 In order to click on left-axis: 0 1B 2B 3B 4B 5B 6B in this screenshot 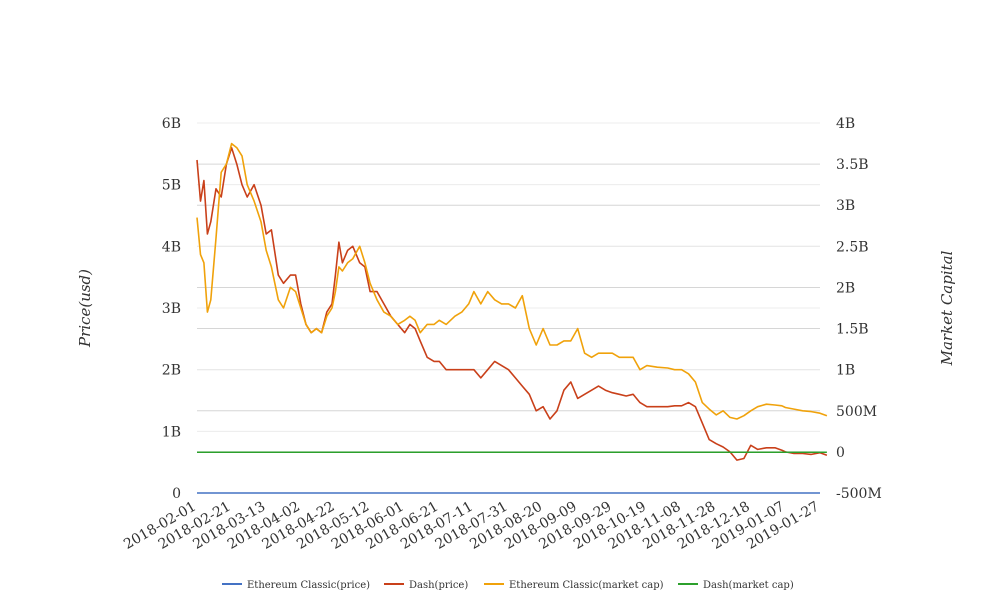, I will do `click(171, 309)`.